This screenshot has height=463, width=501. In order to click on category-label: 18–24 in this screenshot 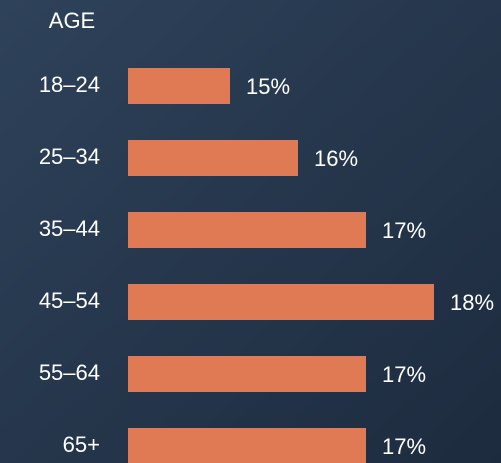, I will do `click(69, 84)`.